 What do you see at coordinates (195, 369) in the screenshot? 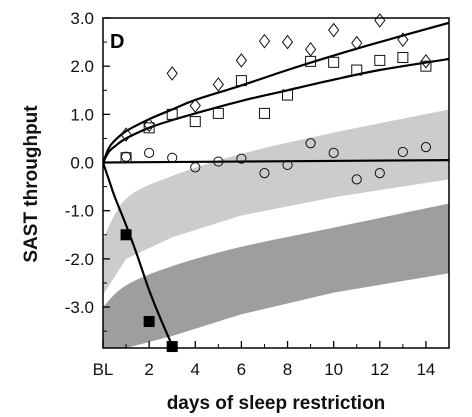
I see `x-tick-label: 4` at bounding box center [195, 369].